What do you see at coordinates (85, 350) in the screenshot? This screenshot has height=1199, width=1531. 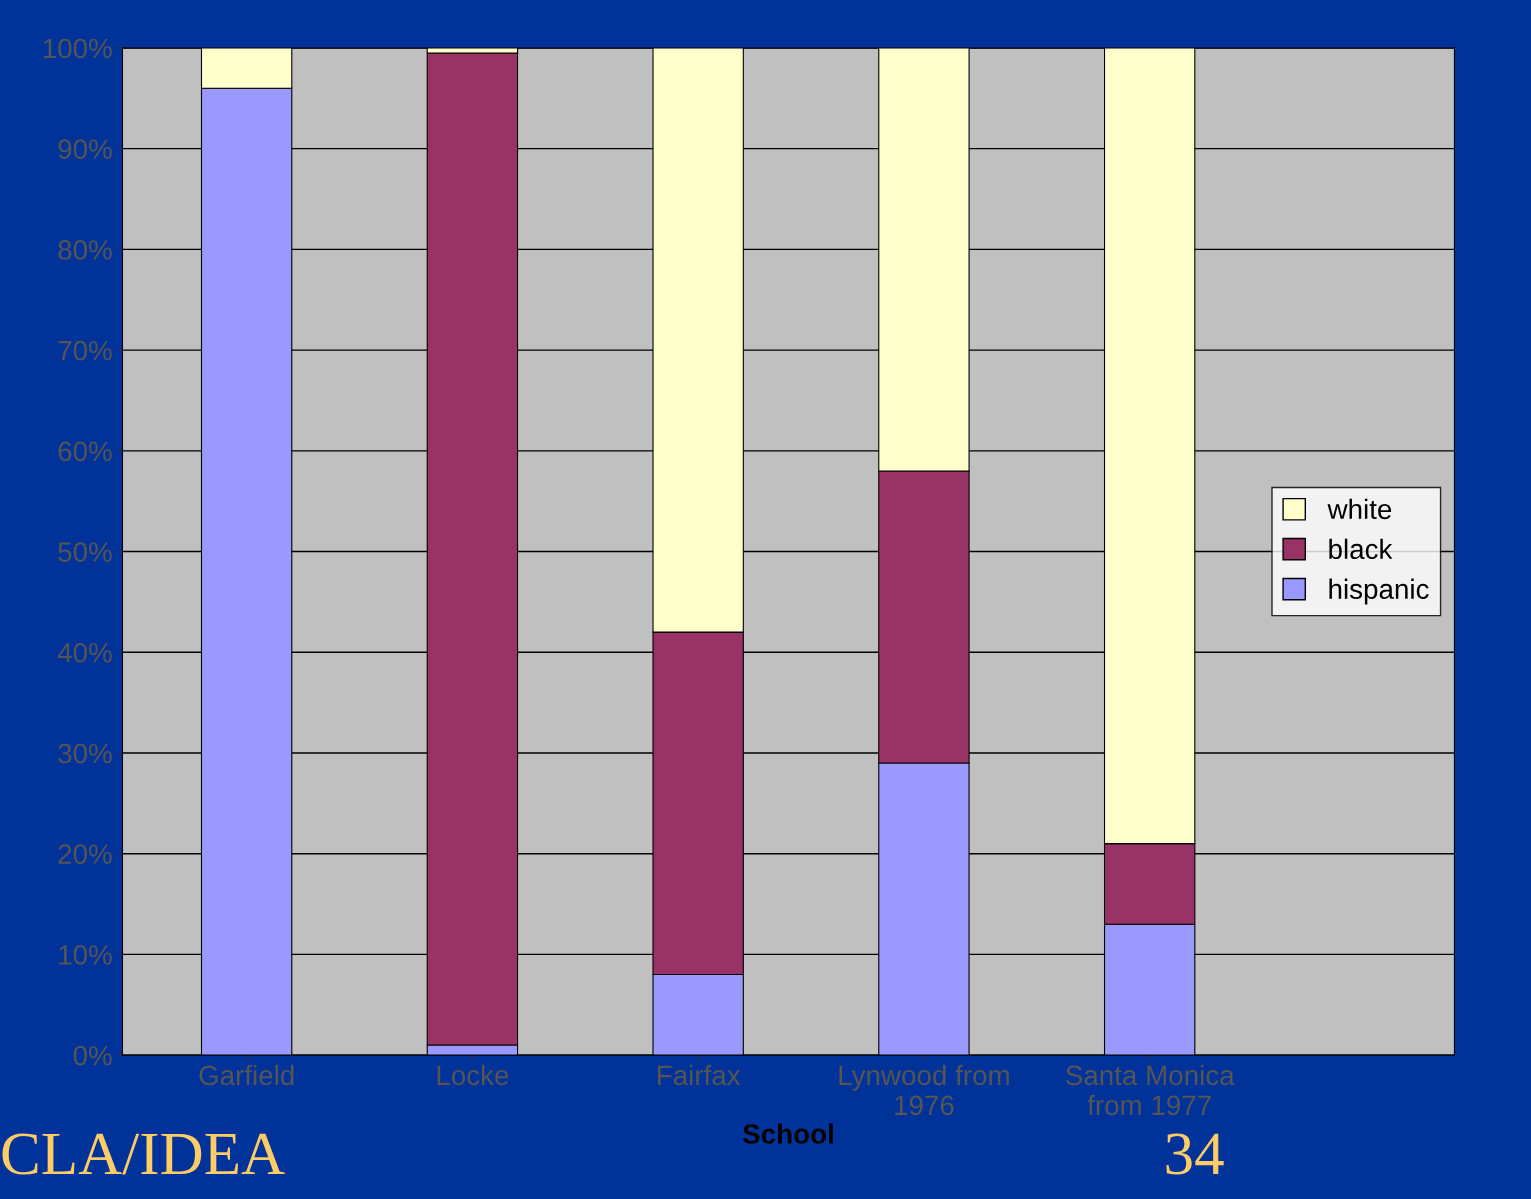 I see `y-tick-label: 70%` at bounding box center [85, 350].